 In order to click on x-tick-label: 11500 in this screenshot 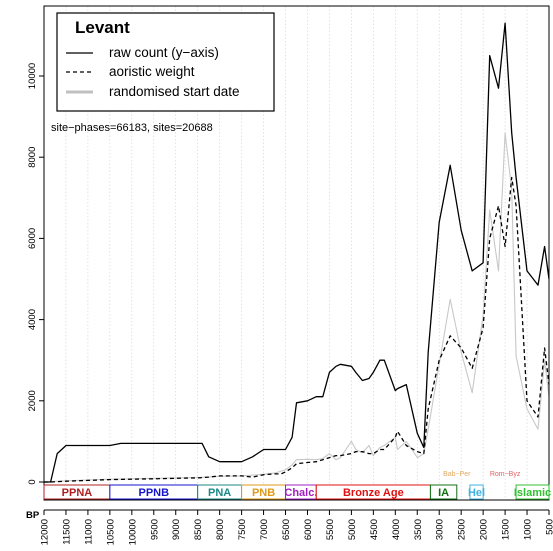, I will do `click(66, 532)`.